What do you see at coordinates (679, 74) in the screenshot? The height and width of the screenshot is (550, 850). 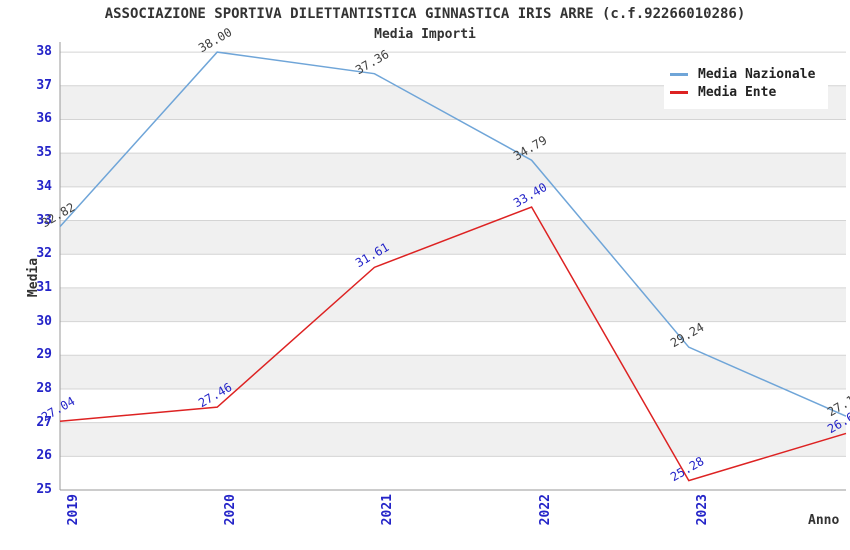 I see `legend-swatch-media-nazionale-icon` at bounding box center [679, 74].